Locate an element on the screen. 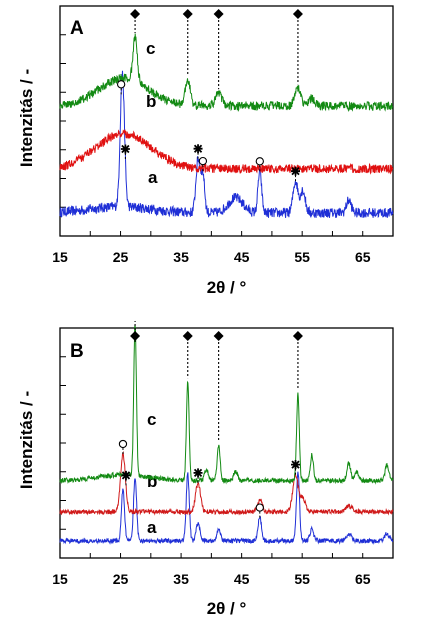 This screenshot has height=638, width=426. panel-letter: A is located at coordinates (77, 28).